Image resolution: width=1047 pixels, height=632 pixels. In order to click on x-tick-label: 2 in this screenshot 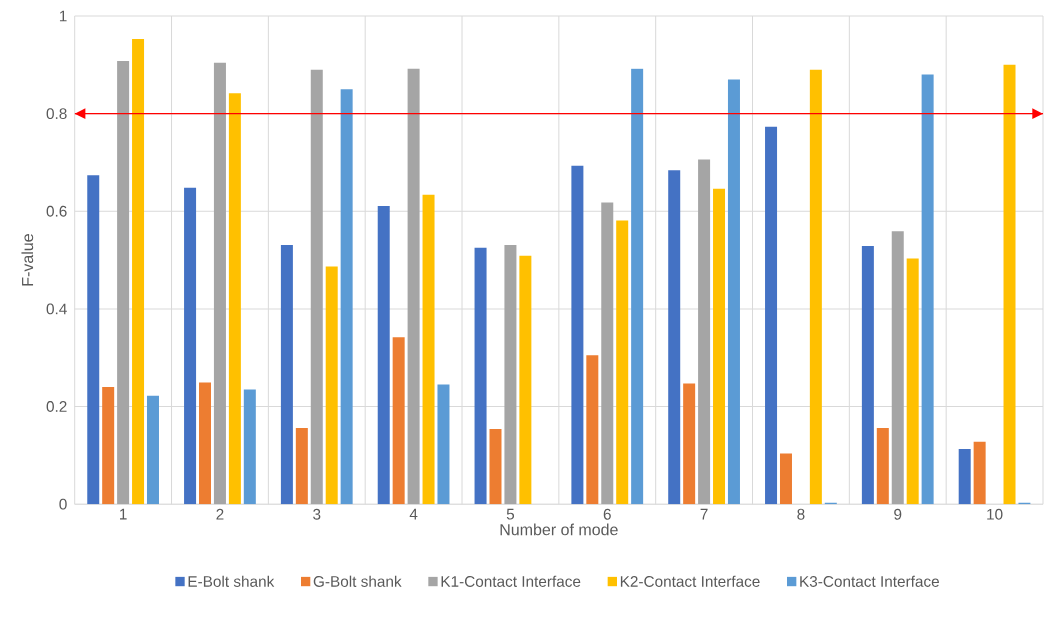, I will do `click(220, 514)`.